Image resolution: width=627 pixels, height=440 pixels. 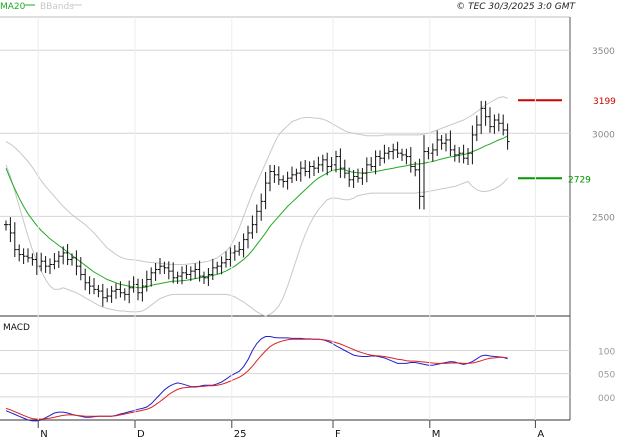 I want to click on signal-line, so click(x=256, y=379).